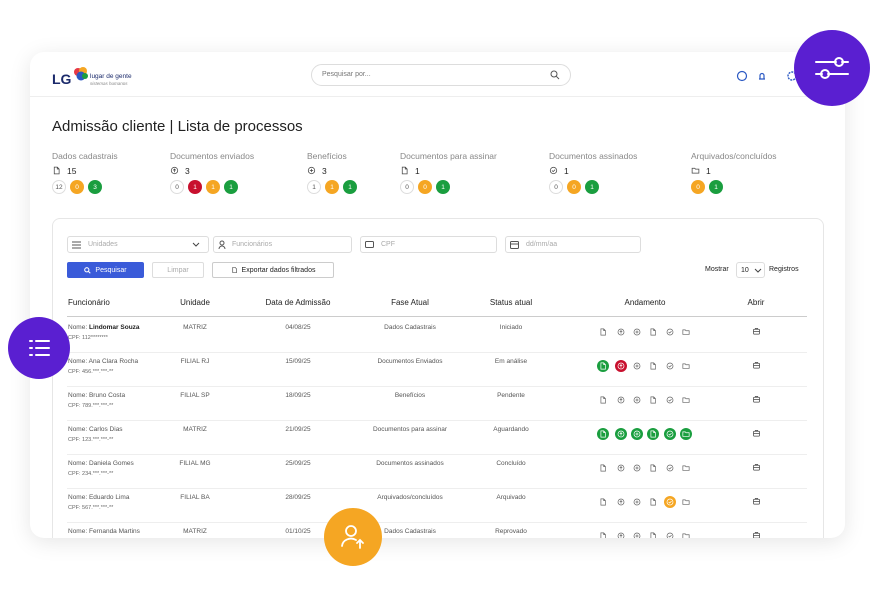 The height and width of the screenshot is (590, 874). What do you see at coordinates (95, 187) in the screenshot?
I see `stage-badge: 3` at bounding box center [95, 187].